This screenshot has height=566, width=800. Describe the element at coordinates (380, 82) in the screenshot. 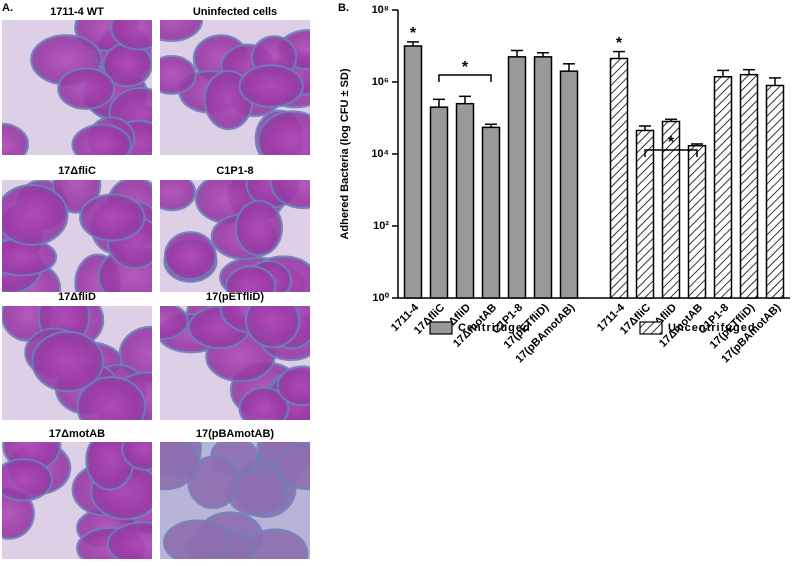

I see `y-tick-label: 10⁶` at that location.